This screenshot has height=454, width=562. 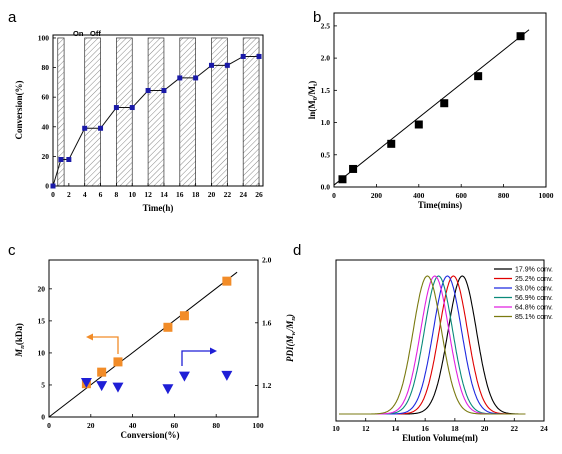 I want to click on fit-line-c, so click(x=143, y=344).